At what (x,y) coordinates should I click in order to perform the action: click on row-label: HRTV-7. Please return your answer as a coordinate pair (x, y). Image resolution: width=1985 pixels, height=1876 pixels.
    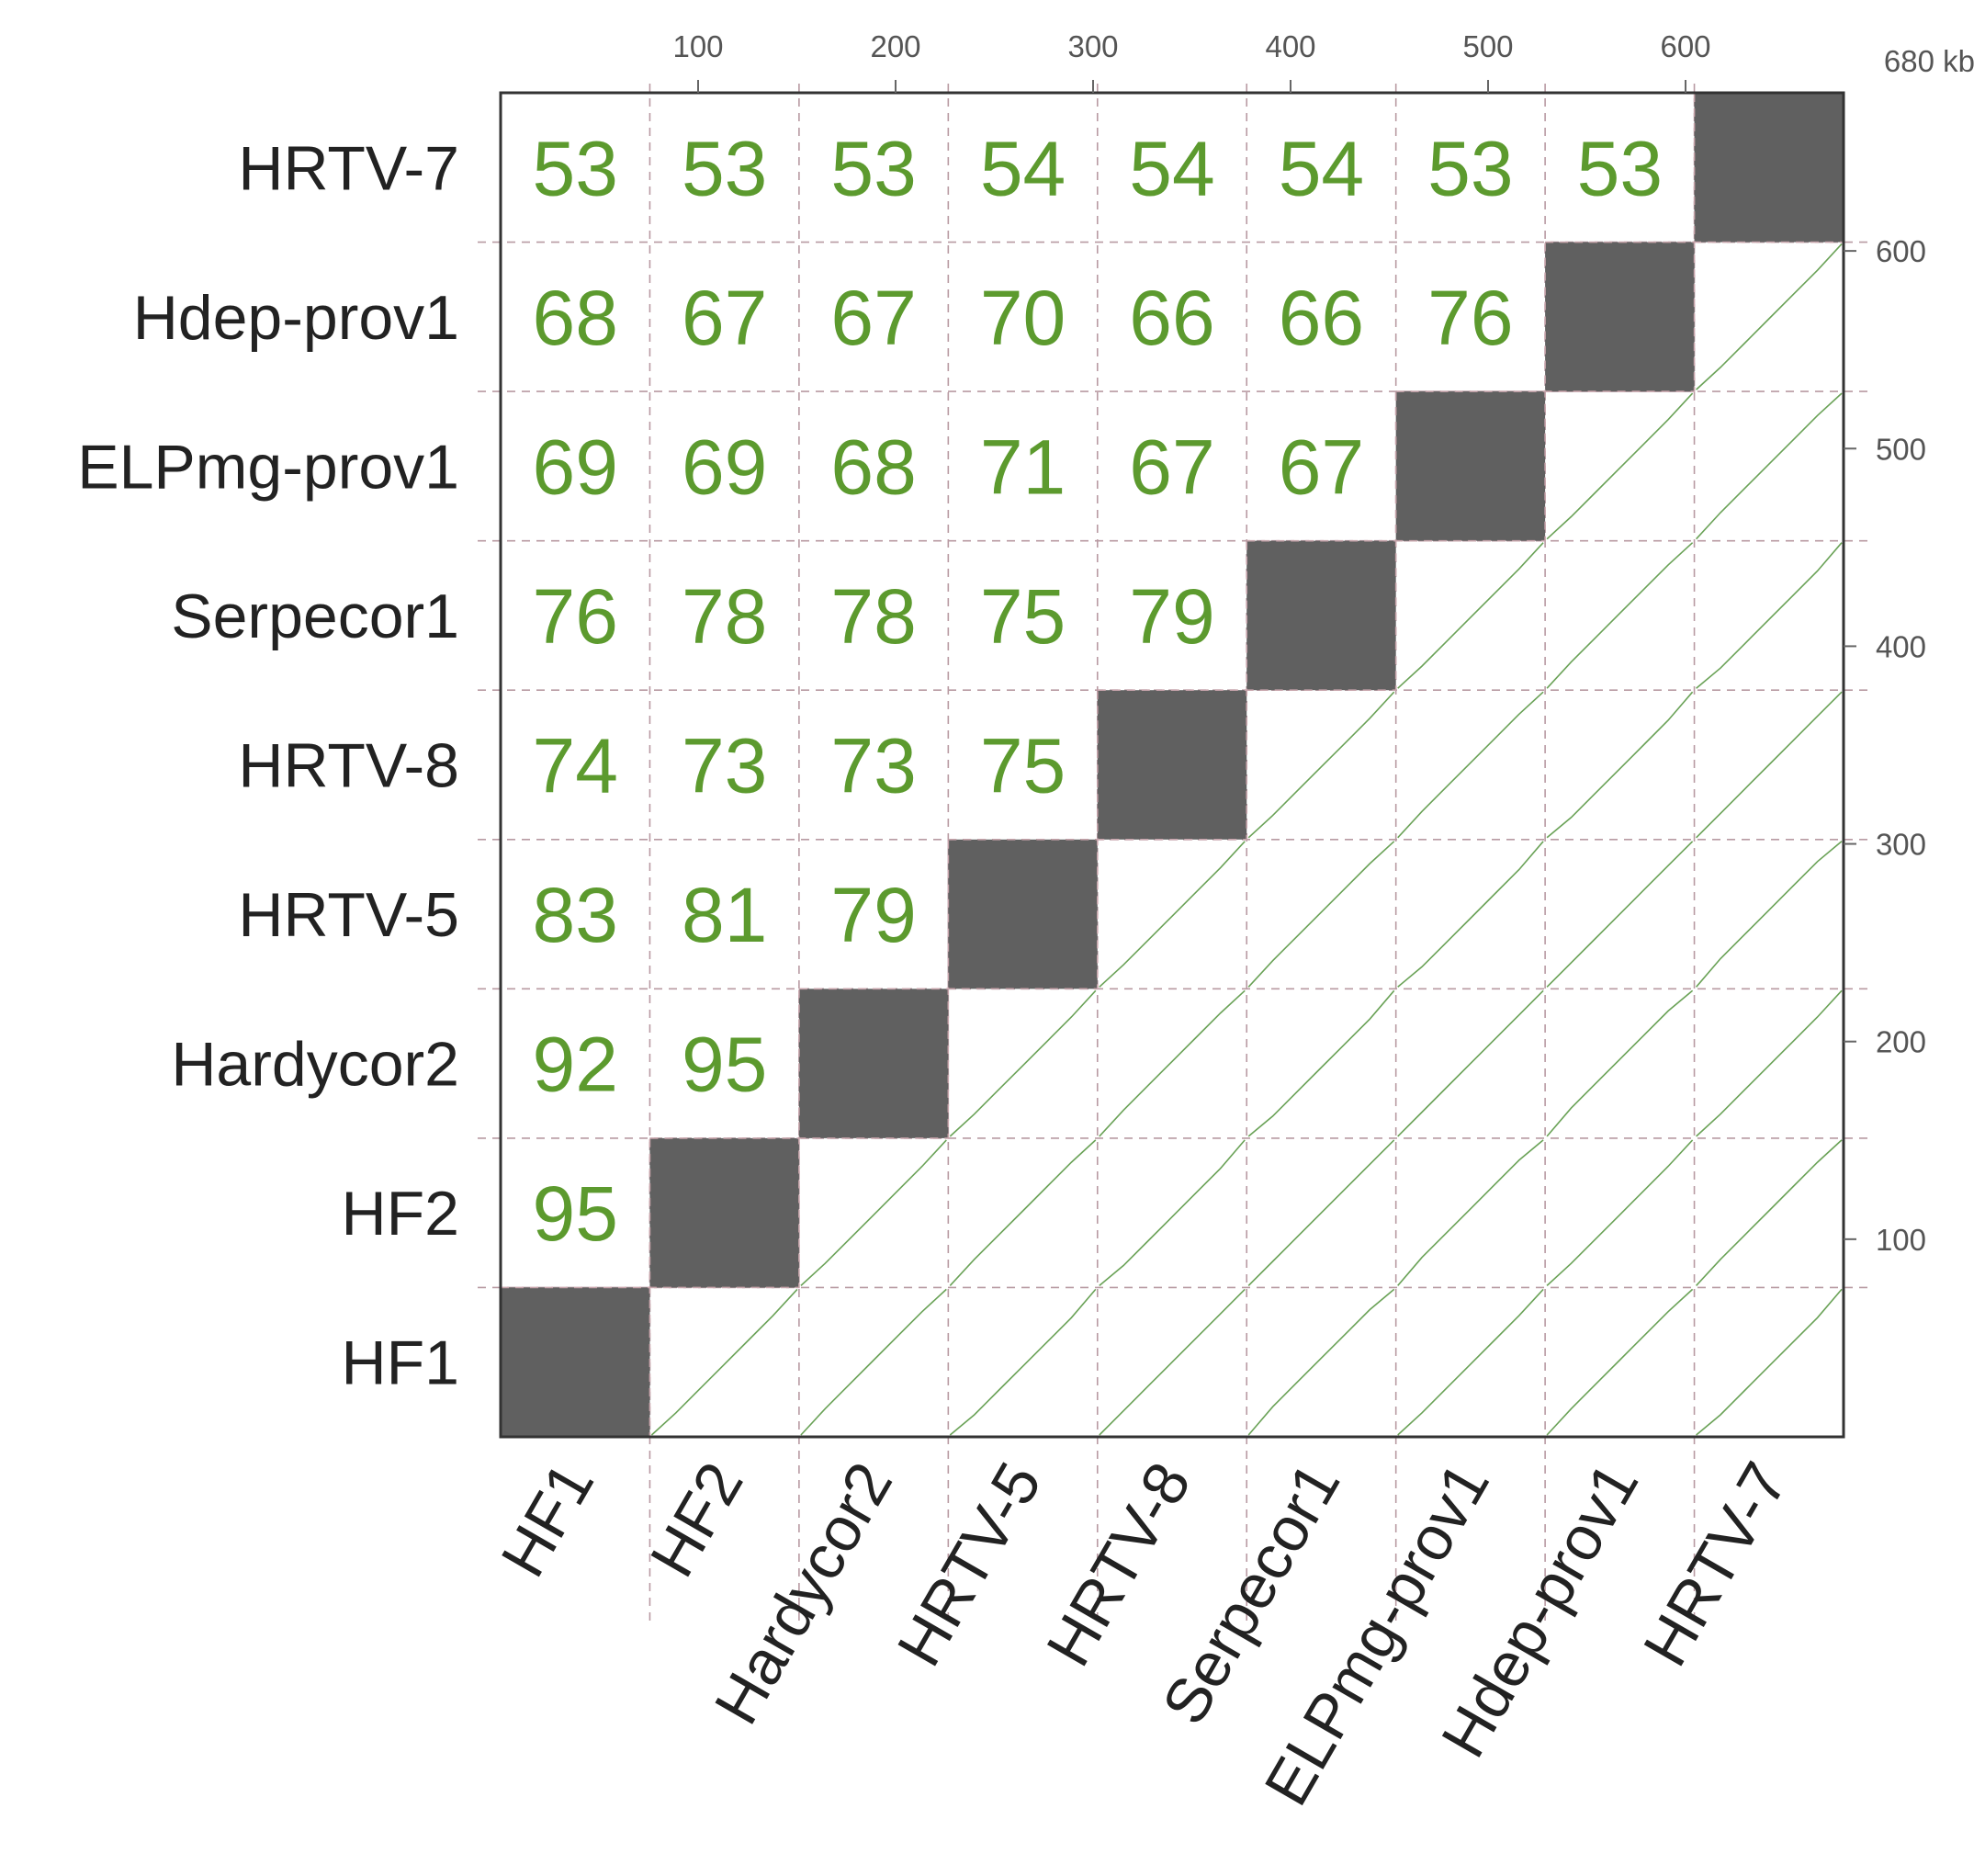
    Looking at the image, I should click on (348, 168).